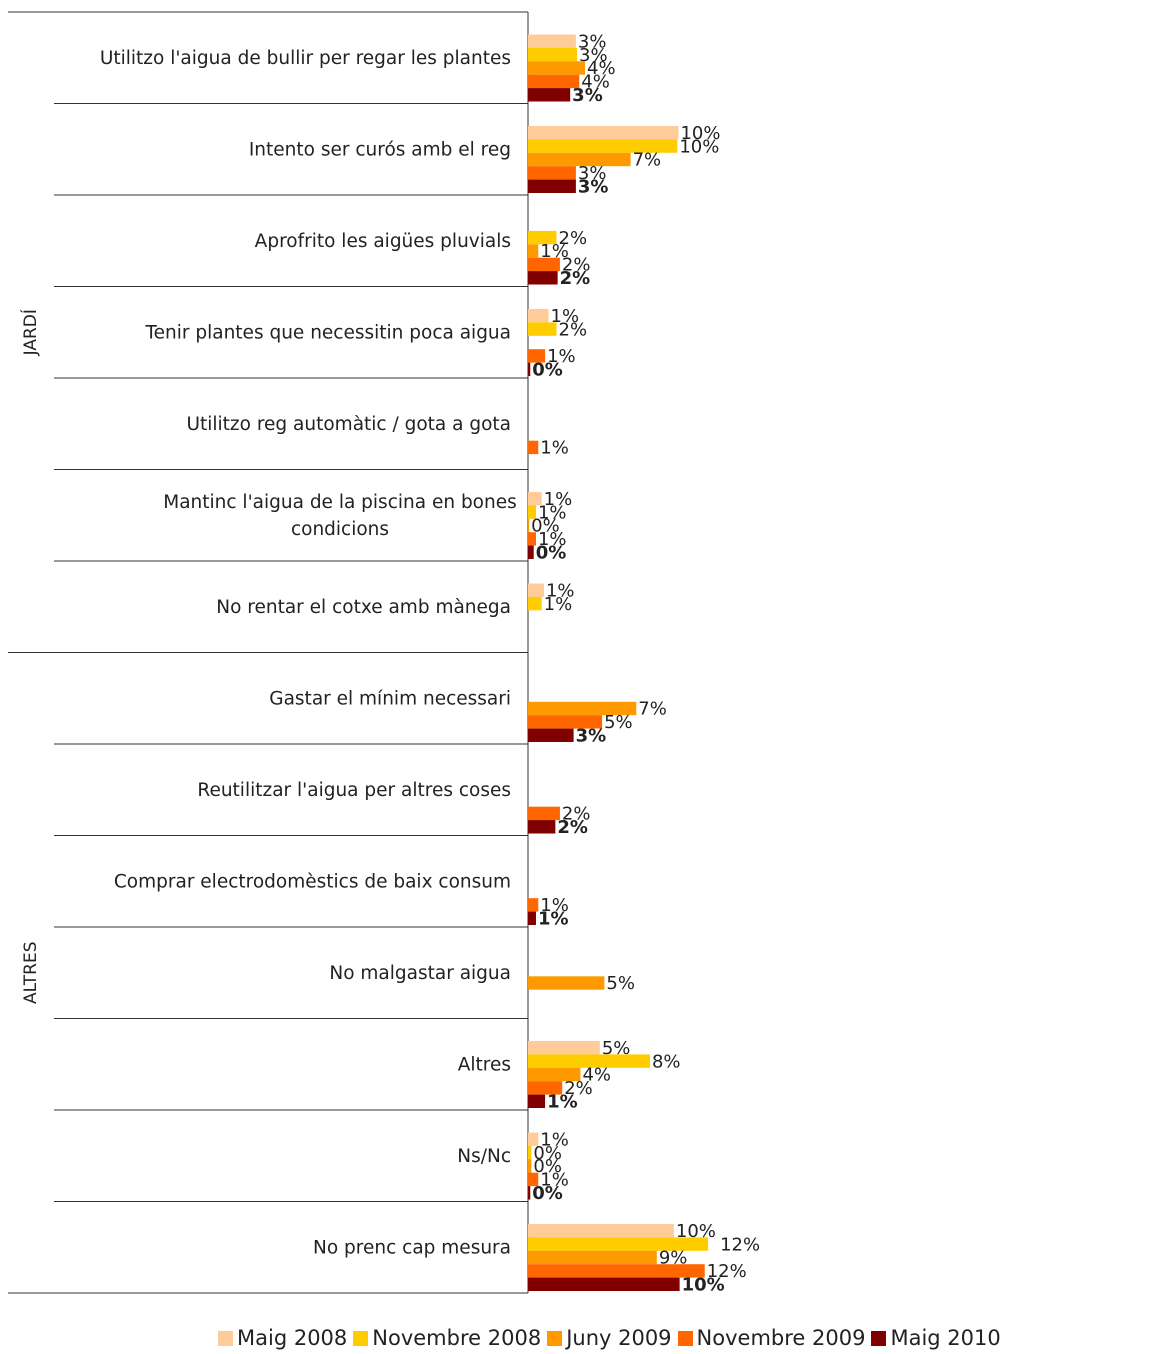  I want to click on group-label-altres: ALTRES, so click(31, 973).